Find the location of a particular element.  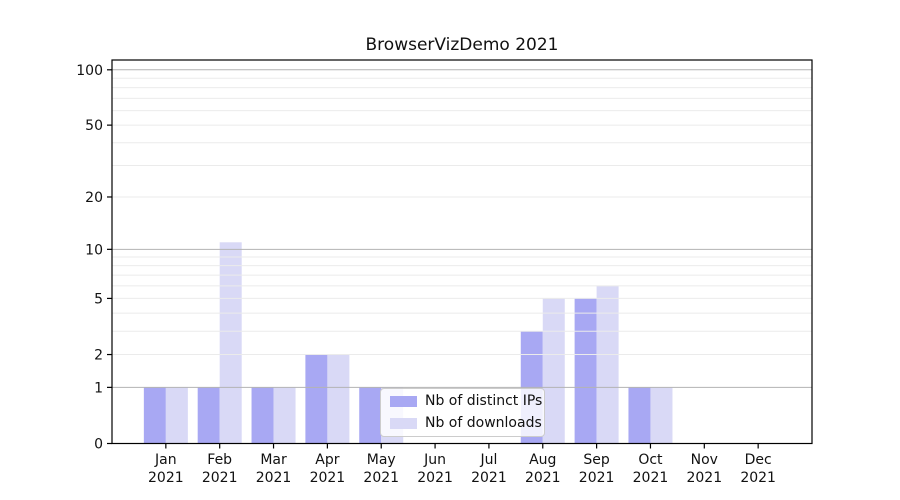

bar-downloads-mar is located at coordinates (284, 415).